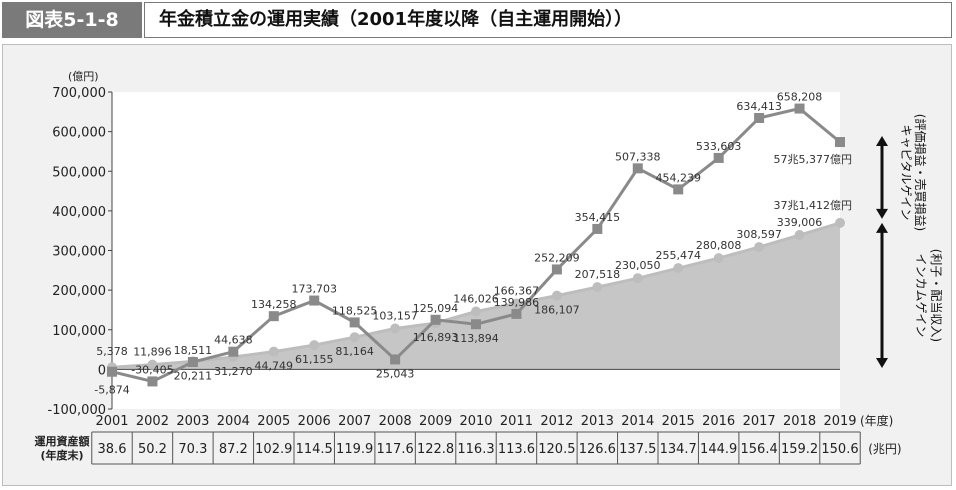 The height and width of the screenshot is (490, 956). What do you see at coordinates (395, 449) in the screenshot?
I see `table-value: 117.6` at bounding box center [395, 449].